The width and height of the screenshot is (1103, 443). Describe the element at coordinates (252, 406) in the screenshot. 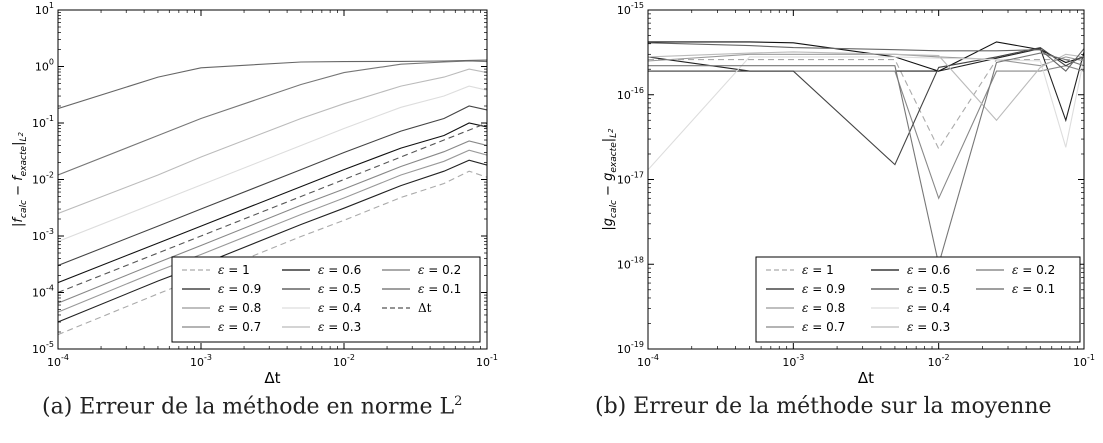

I see `caption-a: (a) Erreur de la méthode en norme L2` at that location.